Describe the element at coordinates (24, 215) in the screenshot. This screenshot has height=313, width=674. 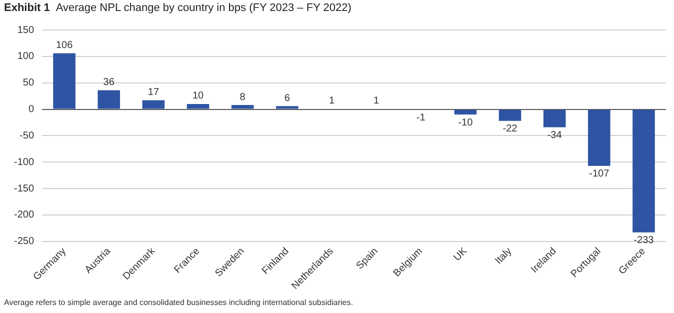
I see `y-tick-label: -200` at that location.